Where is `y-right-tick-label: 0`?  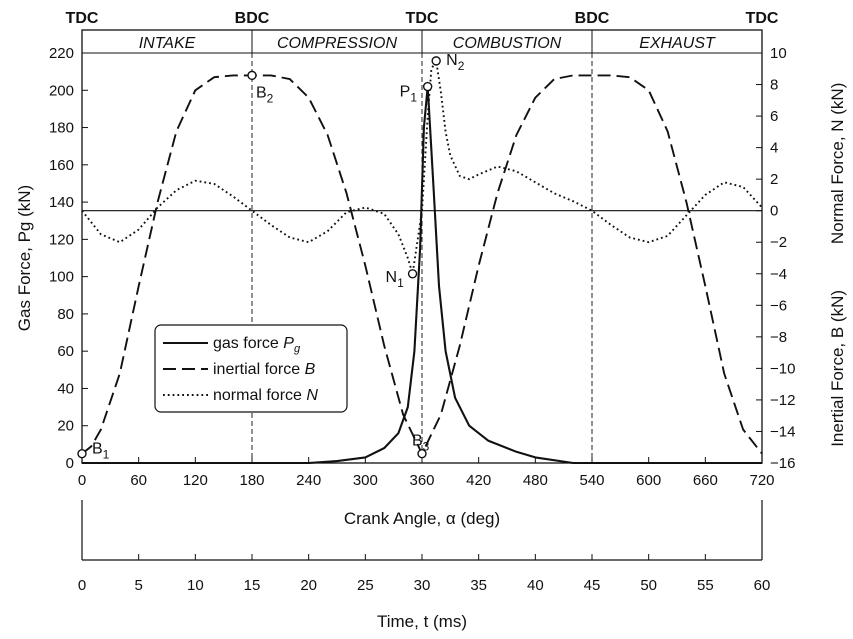 y-right-tick-label: 0 is located at coordinates (774, 211).